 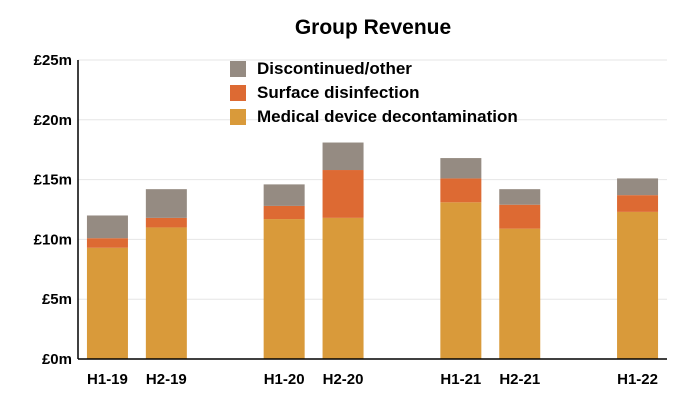 I want to click on legend-label: Surface disinfection, so click(x=338, y=92).